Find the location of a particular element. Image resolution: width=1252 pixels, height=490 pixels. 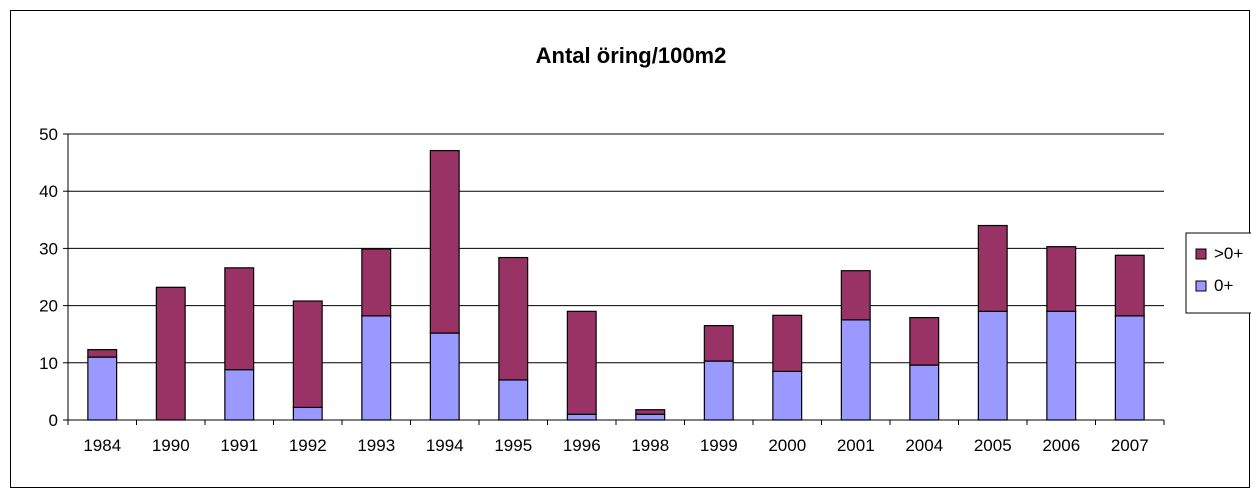

x-tick-label: 1991 is located at coordinates (239, 445).